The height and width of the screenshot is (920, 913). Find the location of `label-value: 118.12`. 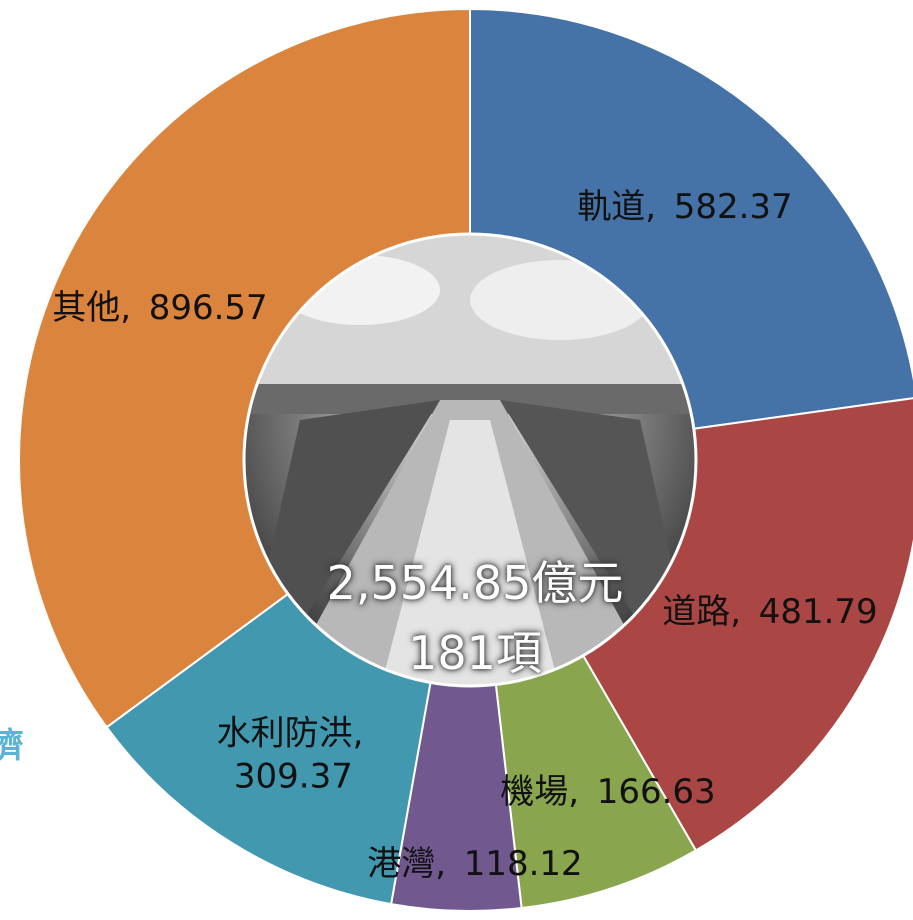

label-value: 118.12 is located at coordinates (523, 863).